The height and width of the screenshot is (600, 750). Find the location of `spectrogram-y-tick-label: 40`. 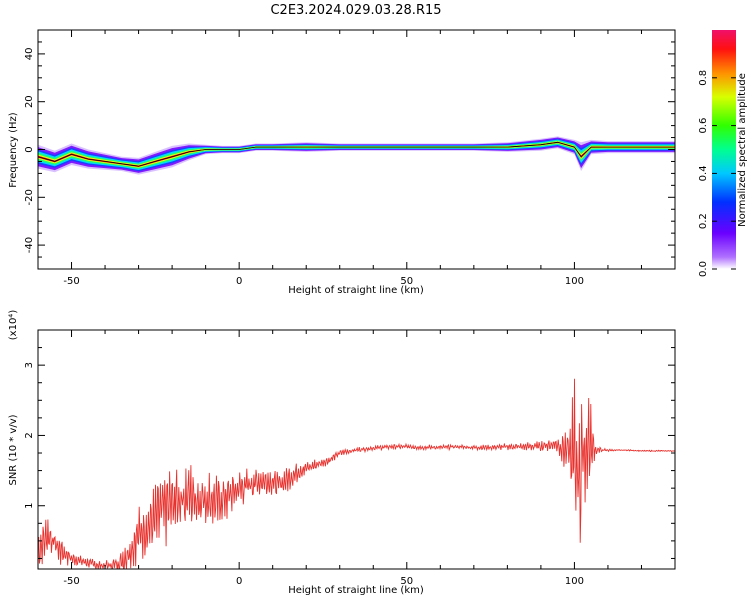

spectrogram-y-tick-label: 40 is located at coordinates (29, 54).